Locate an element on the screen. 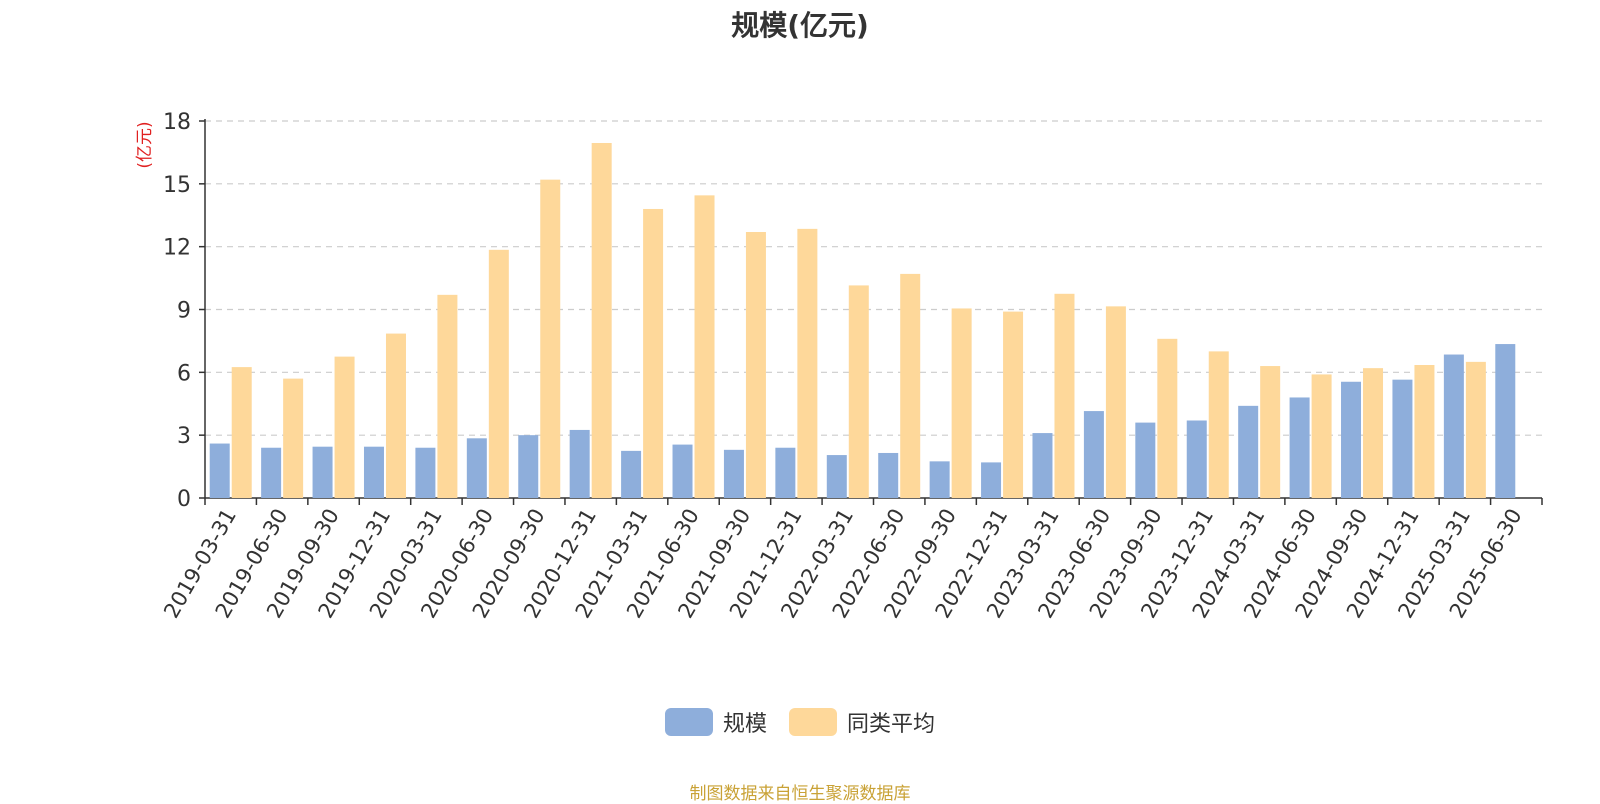 This screenshot has width=1600, height=804. y-tick-label-1: 3 is located at coordinates (184, 436).